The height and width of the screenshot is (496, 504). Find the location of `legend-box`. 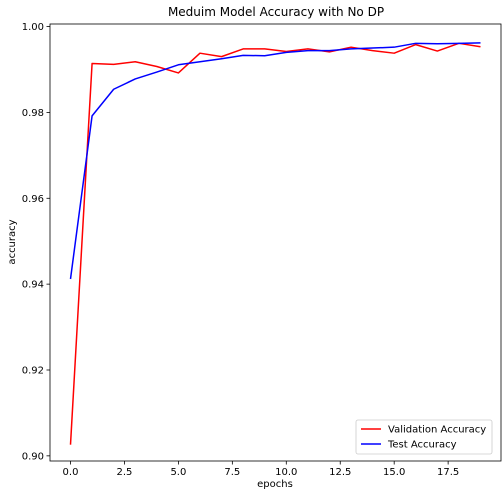

legend-box is located at coordinates (424, 437).